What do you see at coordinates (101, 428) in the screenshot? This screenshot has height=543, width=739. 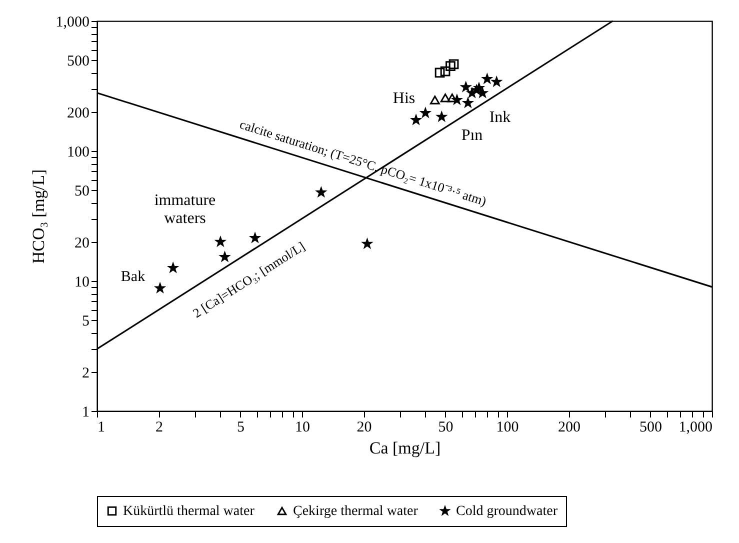 I see `x-tick-label: 1` at bounding box center [101, 428].